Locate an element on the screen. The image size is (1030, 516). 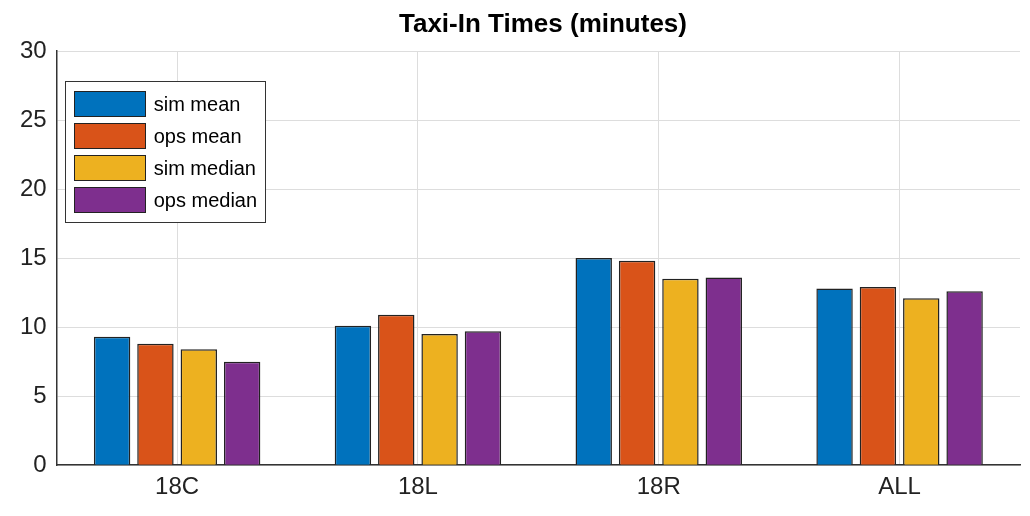
y-tick-label: 25 is located at coordinates (33, 118).